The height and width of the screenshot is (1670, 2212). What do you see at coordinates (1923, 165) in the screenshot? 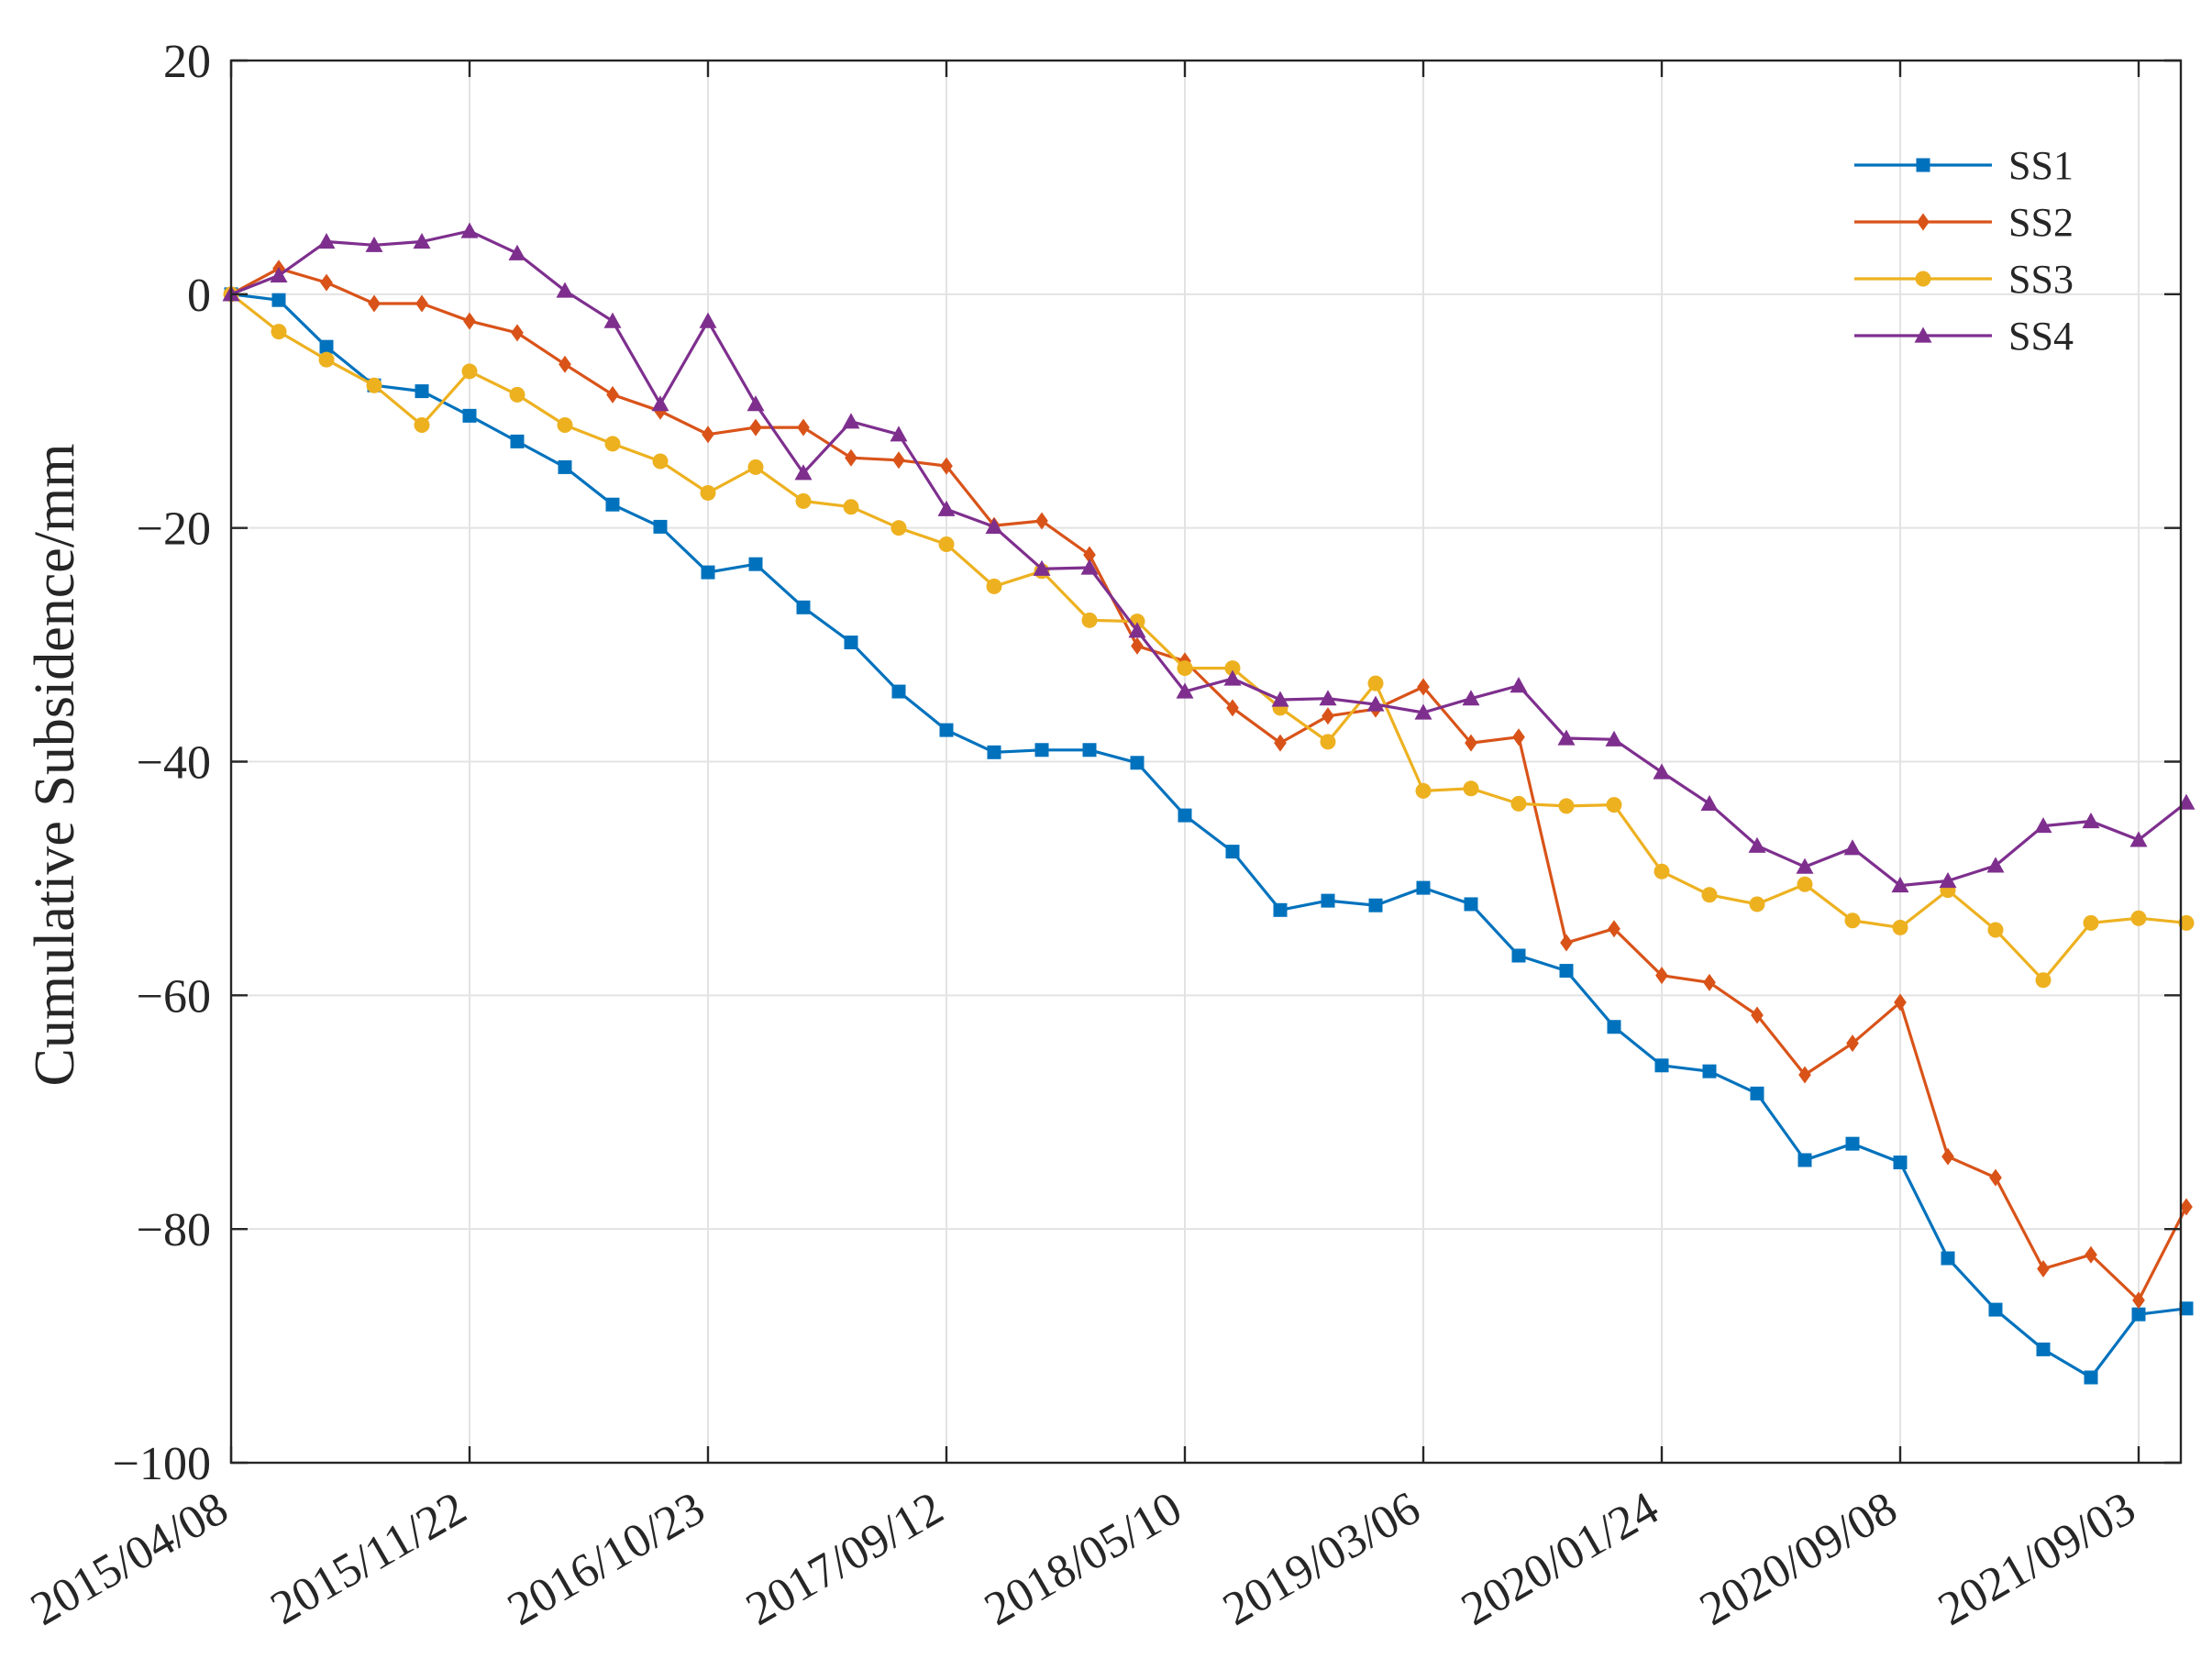
I see `legend-marker-ss1` at bounding box center [1923, 165].